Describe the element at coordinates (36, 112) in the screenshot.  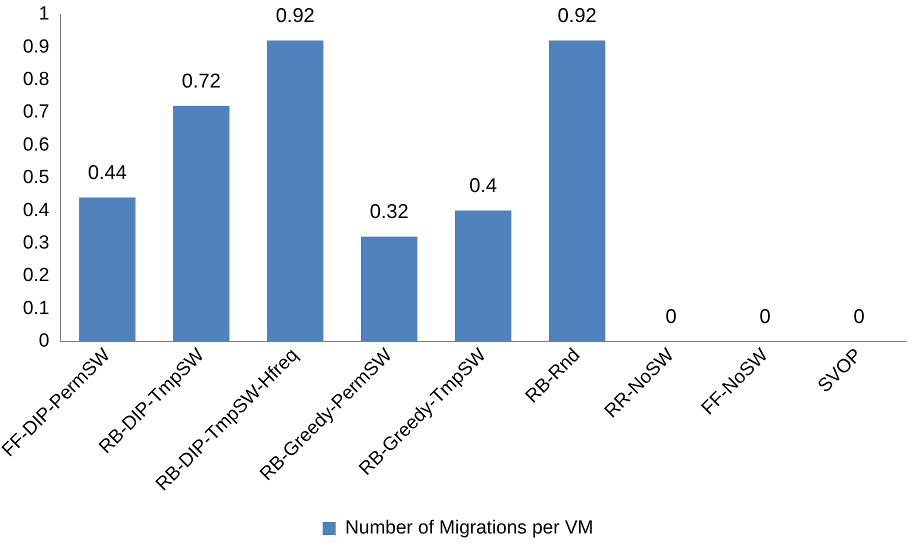
I see `y-tick-label: 0.7` at that location.